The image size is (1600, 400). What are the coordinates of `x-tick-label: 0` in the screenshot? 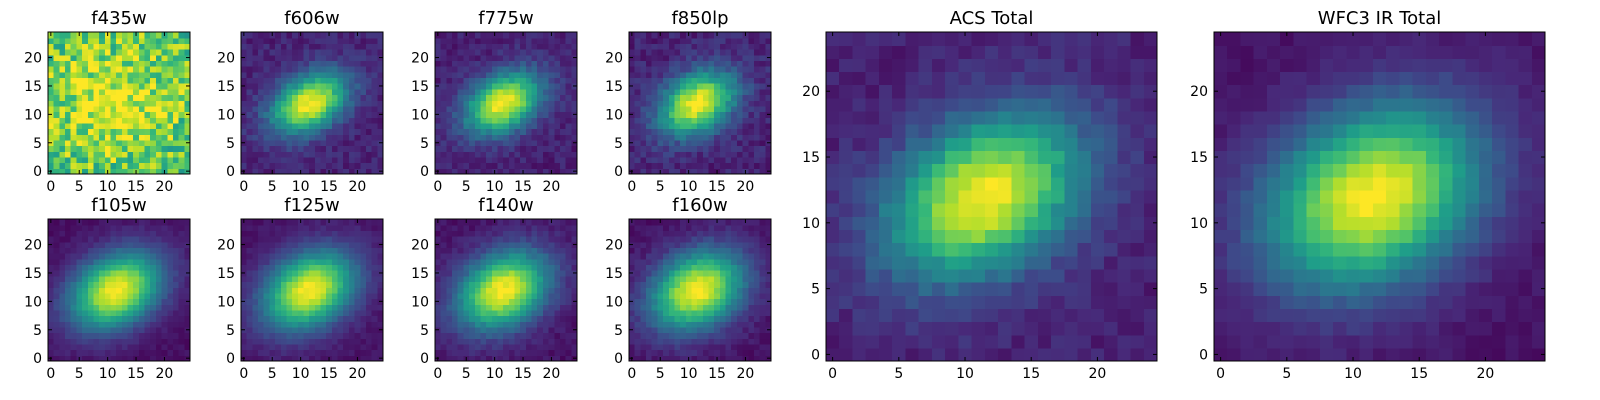 It's located at (437, 374).